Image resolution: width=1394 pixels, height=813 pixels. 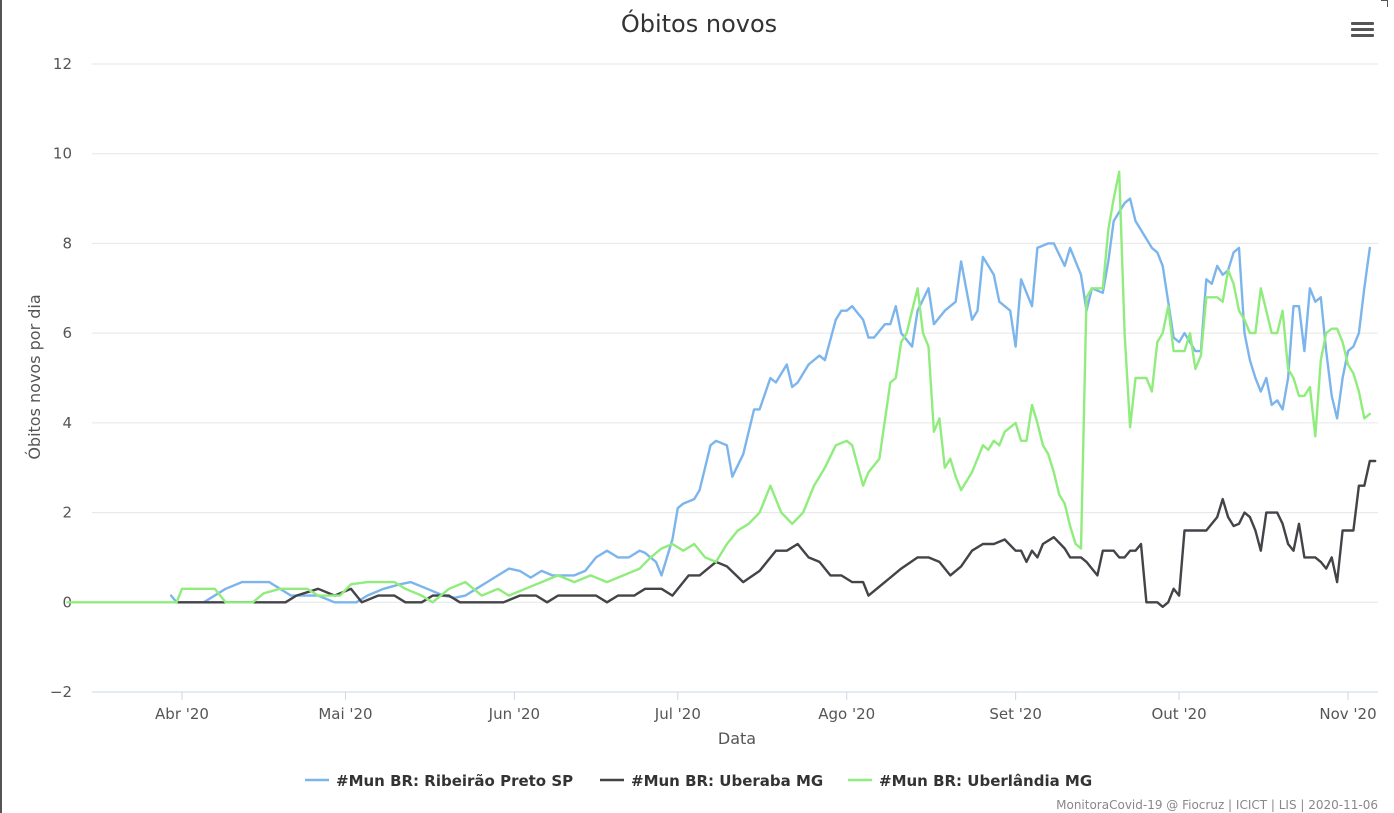 I want to click on legend-item-ribeirao: #Mun BR: Ribeirão Preto SP, so click(x=439, y=781).